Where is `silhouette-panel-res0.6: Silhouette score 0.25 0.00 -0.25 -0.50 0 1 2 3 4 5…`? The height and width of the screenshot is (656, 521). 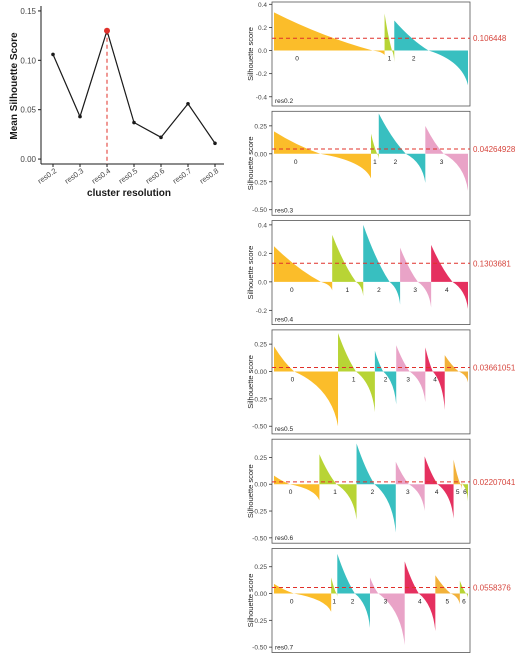 silhouette-panel-res0.6: Silhouette score 0.25 0.00 -0.25 -0.50 0 1 2 3 4 5… is located at coordinates (381, 491).